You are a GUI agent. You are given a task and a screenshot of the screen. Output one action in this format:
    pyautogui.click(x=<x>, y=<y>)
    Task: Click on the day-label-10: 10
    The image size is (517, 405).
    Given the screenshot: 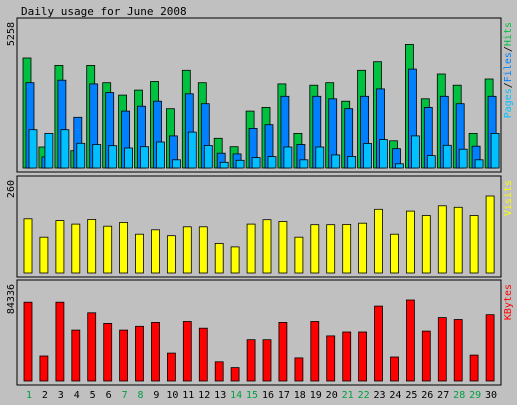 What is the action you would take?
    pyautogui.click(x=172, y=395)
    